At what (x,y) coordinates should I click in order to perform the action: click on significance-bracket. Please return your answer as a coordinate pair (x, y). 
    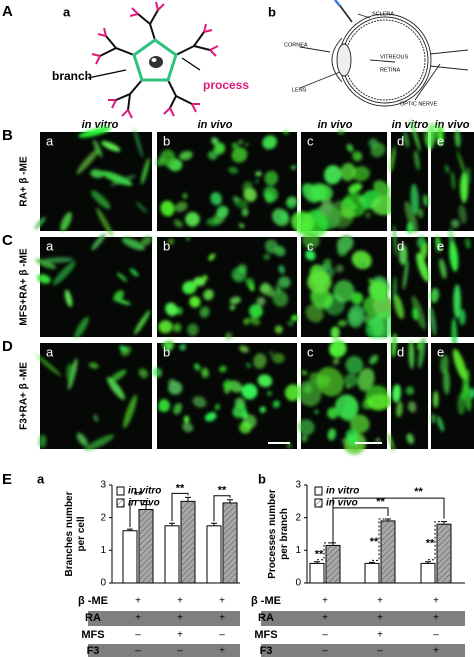
    Looking at the image, I should click on (435, 541).